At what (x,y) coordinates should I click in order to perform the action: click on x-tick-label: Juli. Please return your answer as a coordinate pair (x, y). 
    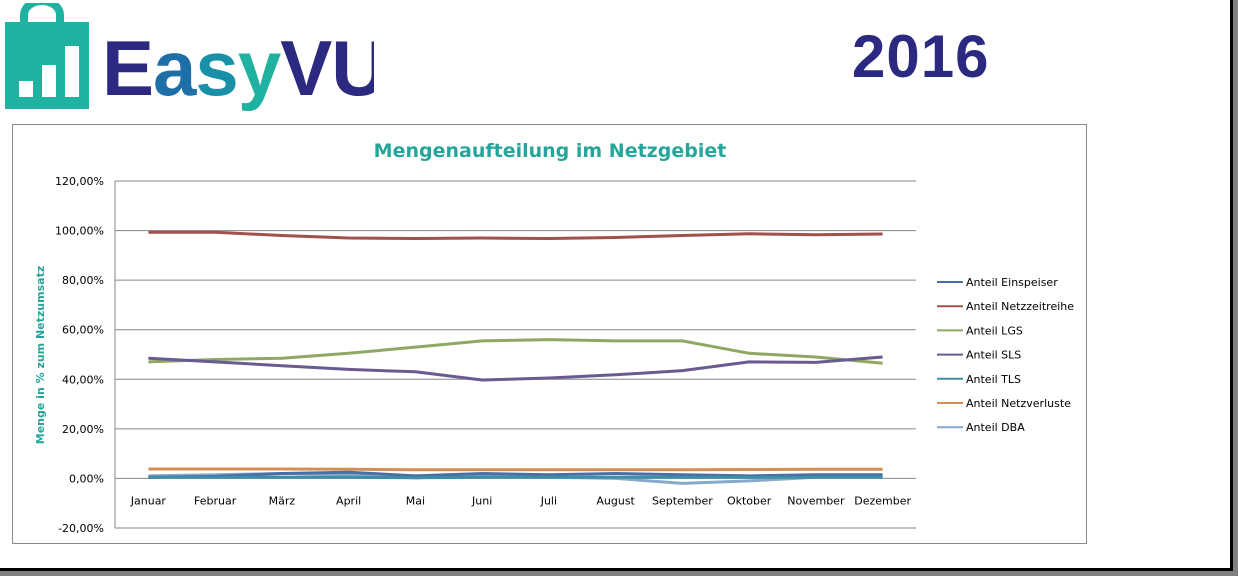
    Looking at the image, I should click on (548, 500).